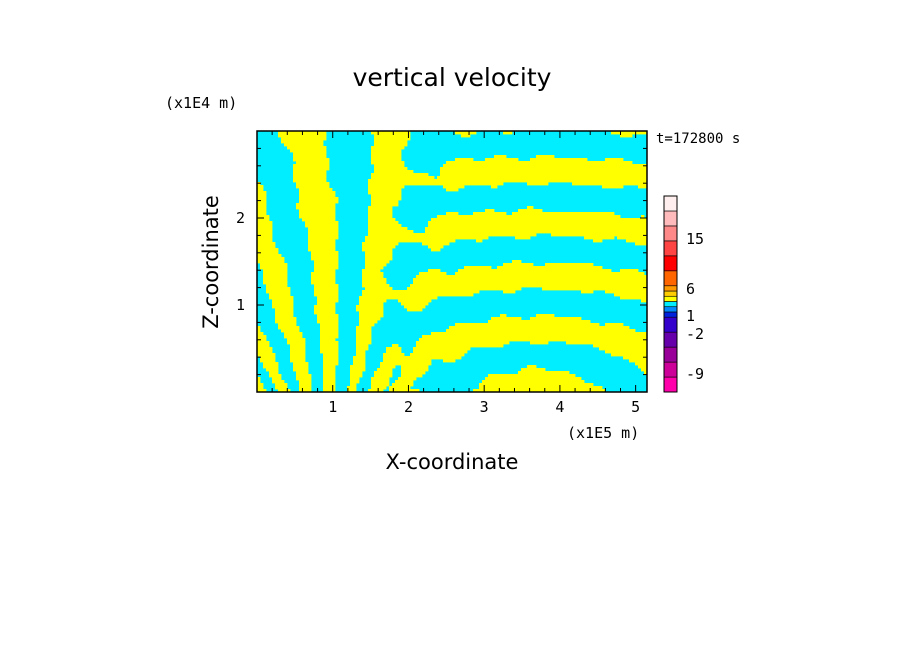 The width and height of the screenshot is (904, 654). What do you see at coordinates (211, 262) in the screenshot?
I see `y-axis-title: Z-coordinate` at bounding box center [211, 262].